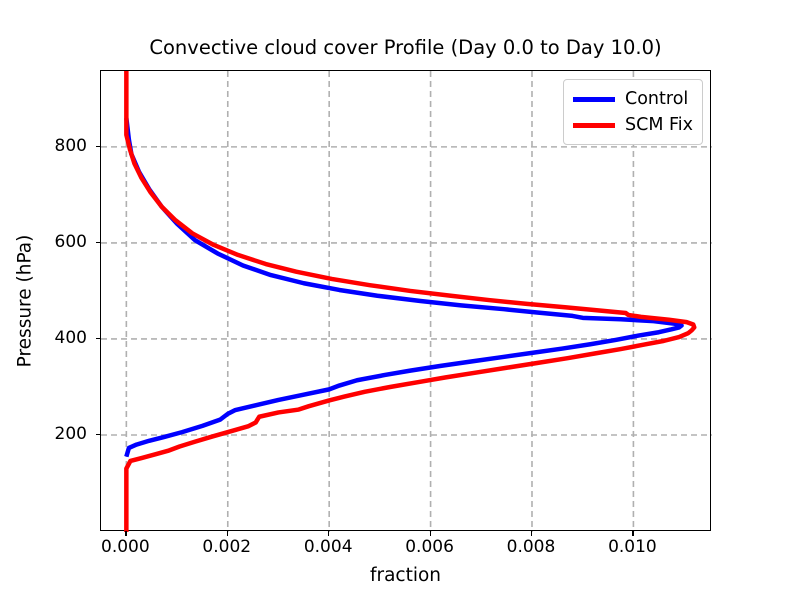 The width and height of the screenshot is (800, 600). I want to click on legend-label: Control, so click(657, 99).